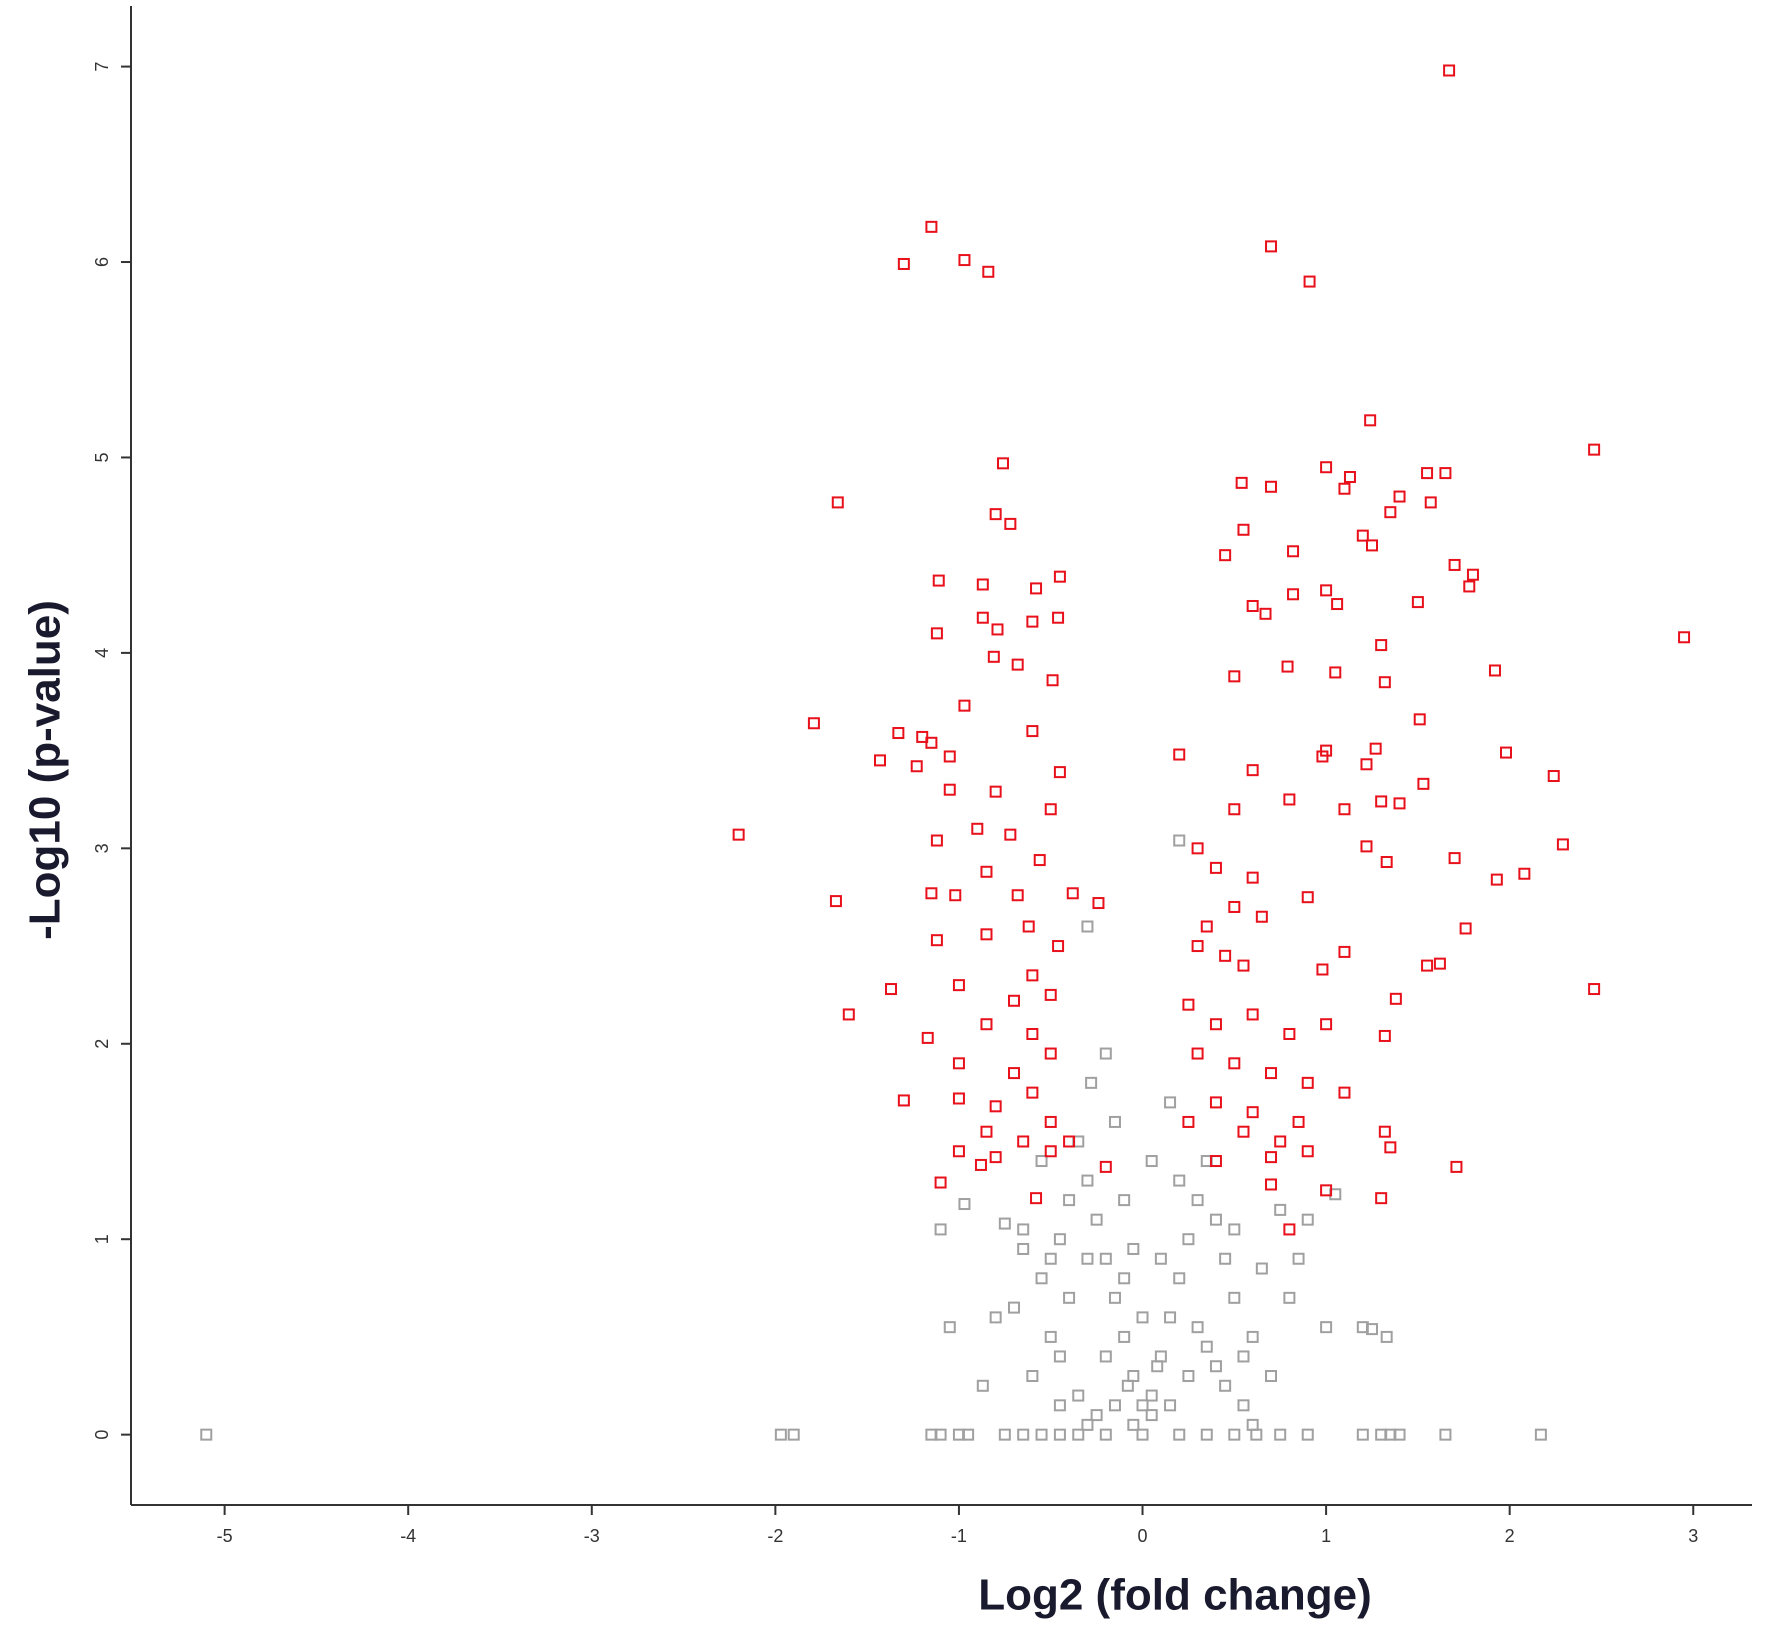 The height and width of the screenshot is (1627, 1772). What do you see at coordinates (102, 457) in the screenshot?
I see `y-tick-label: 5` at bounding box center [102, 457].